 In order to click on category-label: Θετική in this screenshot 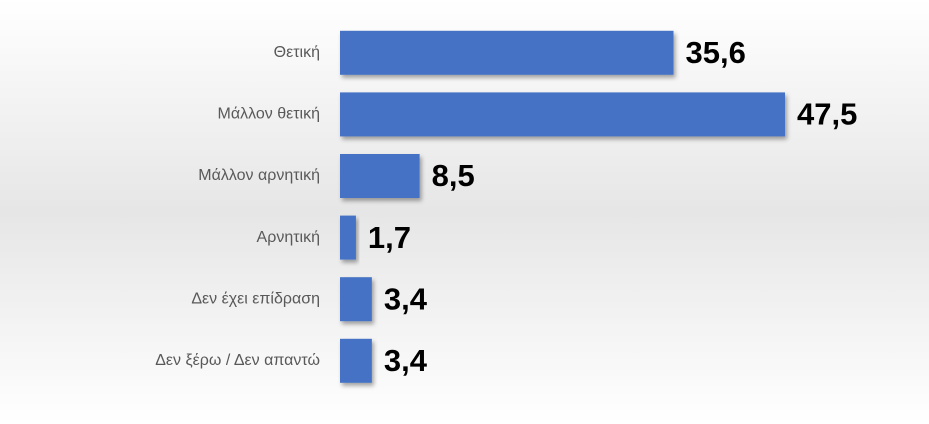, I will do `click(297, 52)`.